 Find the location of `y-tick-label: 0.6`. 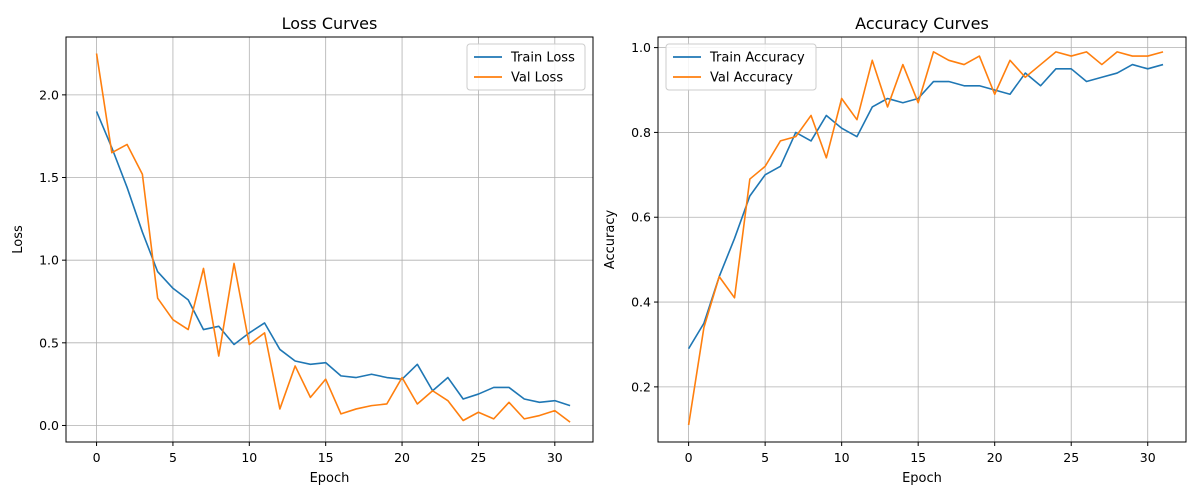

y-tick-label: 0.6 is located at coordinates (641, 217).